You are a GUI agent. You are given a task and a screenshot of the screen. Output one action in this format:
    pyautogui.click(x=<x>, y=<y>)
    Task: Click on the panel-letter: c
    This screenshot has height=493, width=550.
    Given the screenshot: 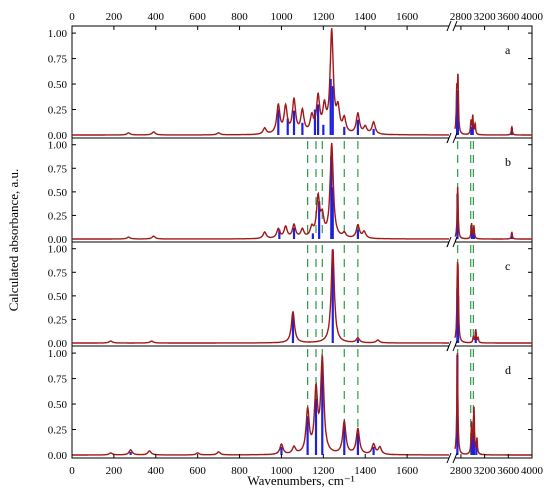 What is the action you would take?
    pyautogui.click(x=507, y=266)
    